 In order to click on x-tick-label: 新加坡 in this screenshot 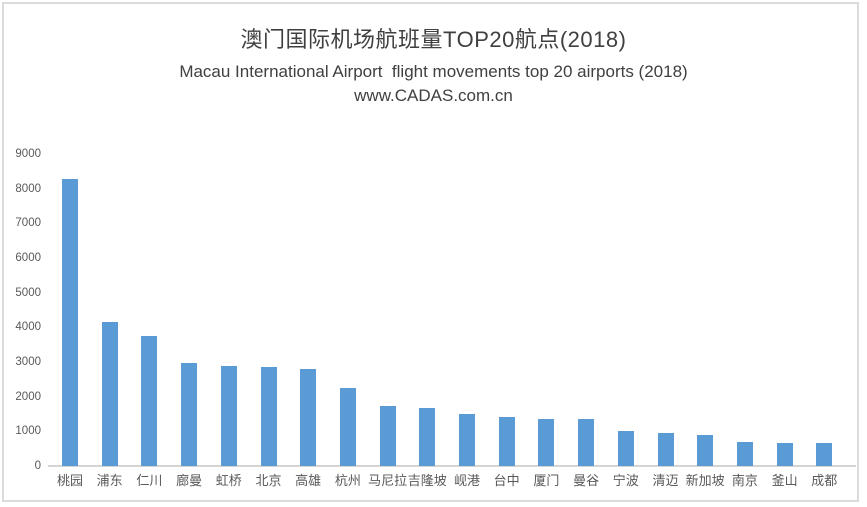, I will do `click(705, 480)`.